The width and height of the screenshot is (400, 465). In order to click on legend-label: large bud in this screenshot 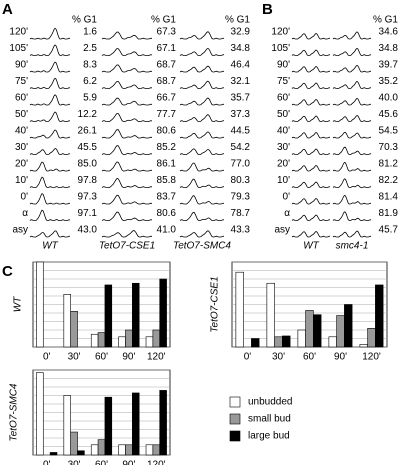, I will do `click(269, 436)`.